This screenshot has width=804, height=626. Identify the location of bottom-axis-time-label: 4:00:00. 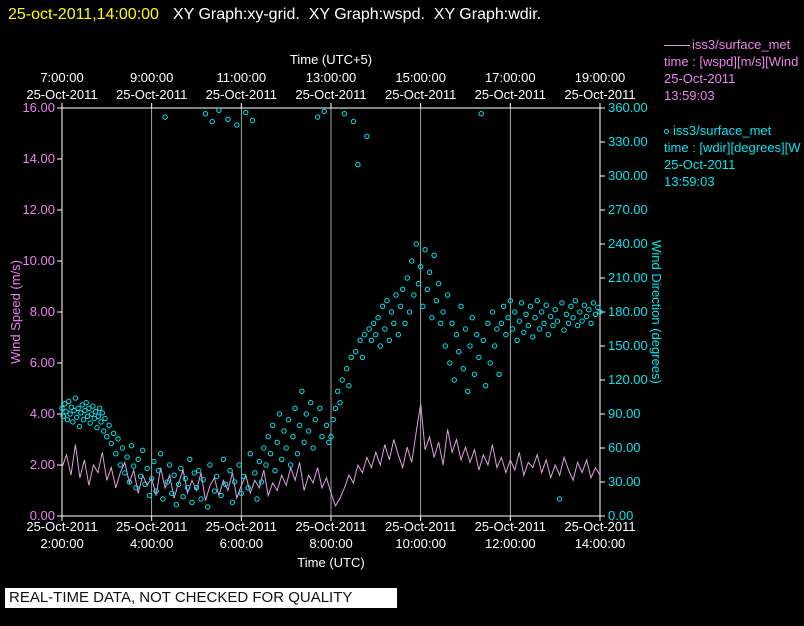
(151, 543).